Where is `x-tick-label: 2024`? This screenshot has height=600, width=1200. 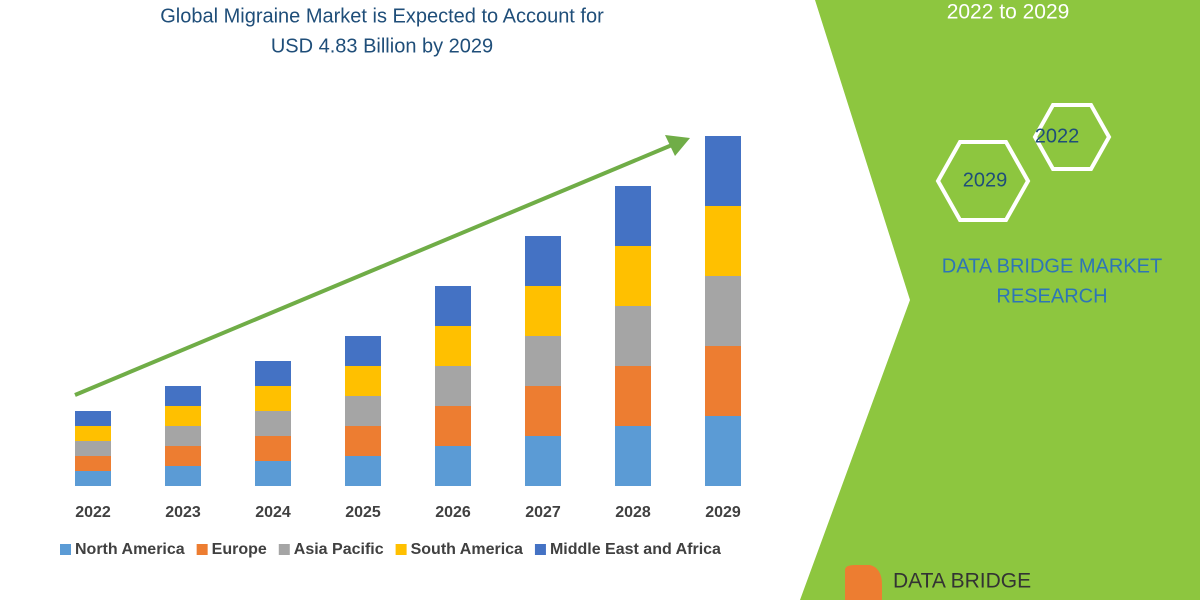
x-tick-label: 2024 is located at coordinates (273, 512).